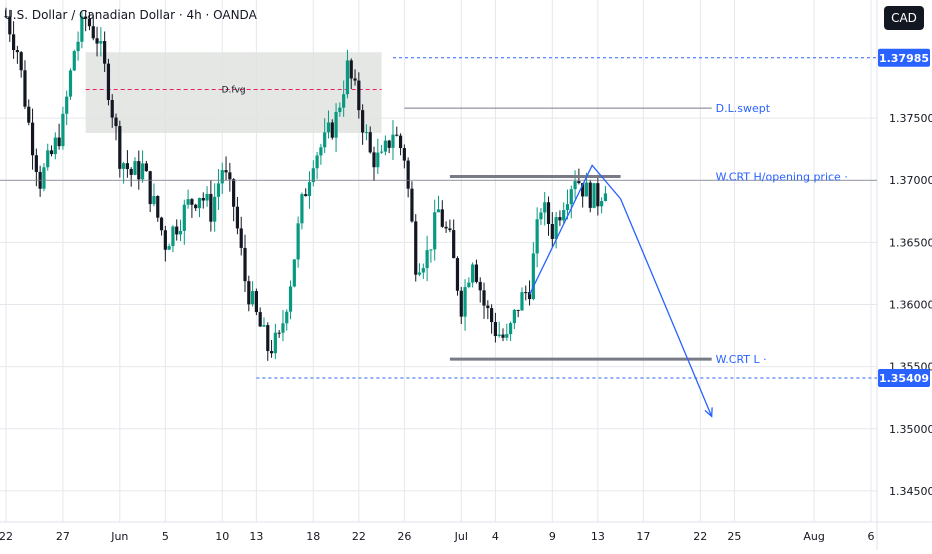 The image size is (932, 554). What do you see at coordinates (910, 429) in the screenshot?
I see `price-tick-label: 1.35000` at bounding box center [910, 429].